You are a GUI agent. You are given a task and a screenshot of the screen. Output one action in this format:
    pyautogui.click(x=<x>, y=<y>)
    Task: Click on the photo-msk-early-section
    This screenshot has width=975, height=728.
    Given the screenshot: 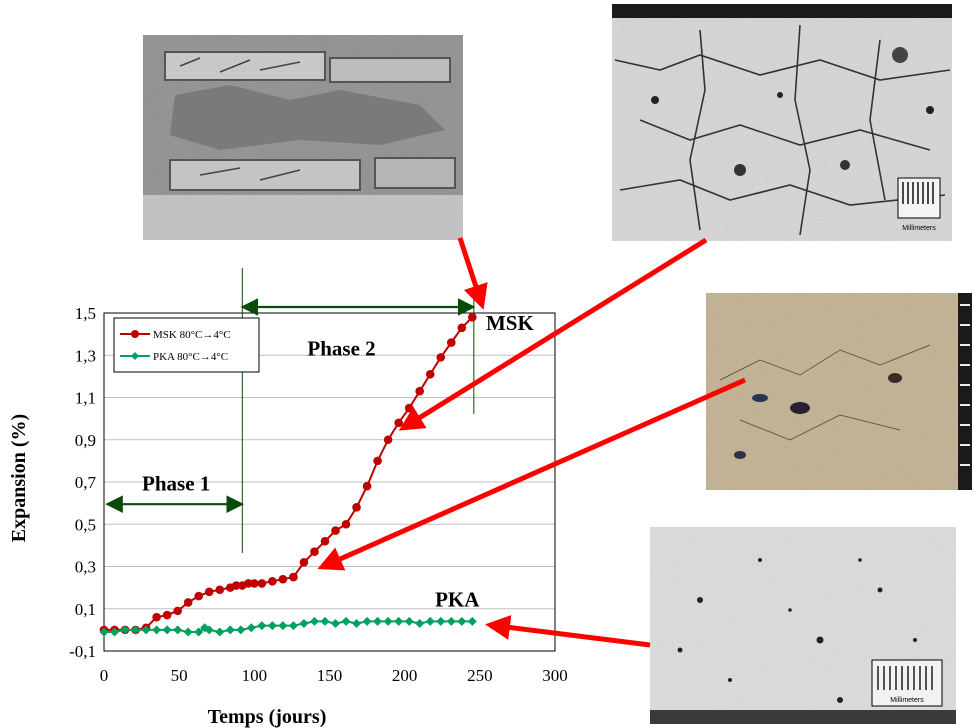 What is the action you would take?
    pyautogui.click(x=839, y=391)
    